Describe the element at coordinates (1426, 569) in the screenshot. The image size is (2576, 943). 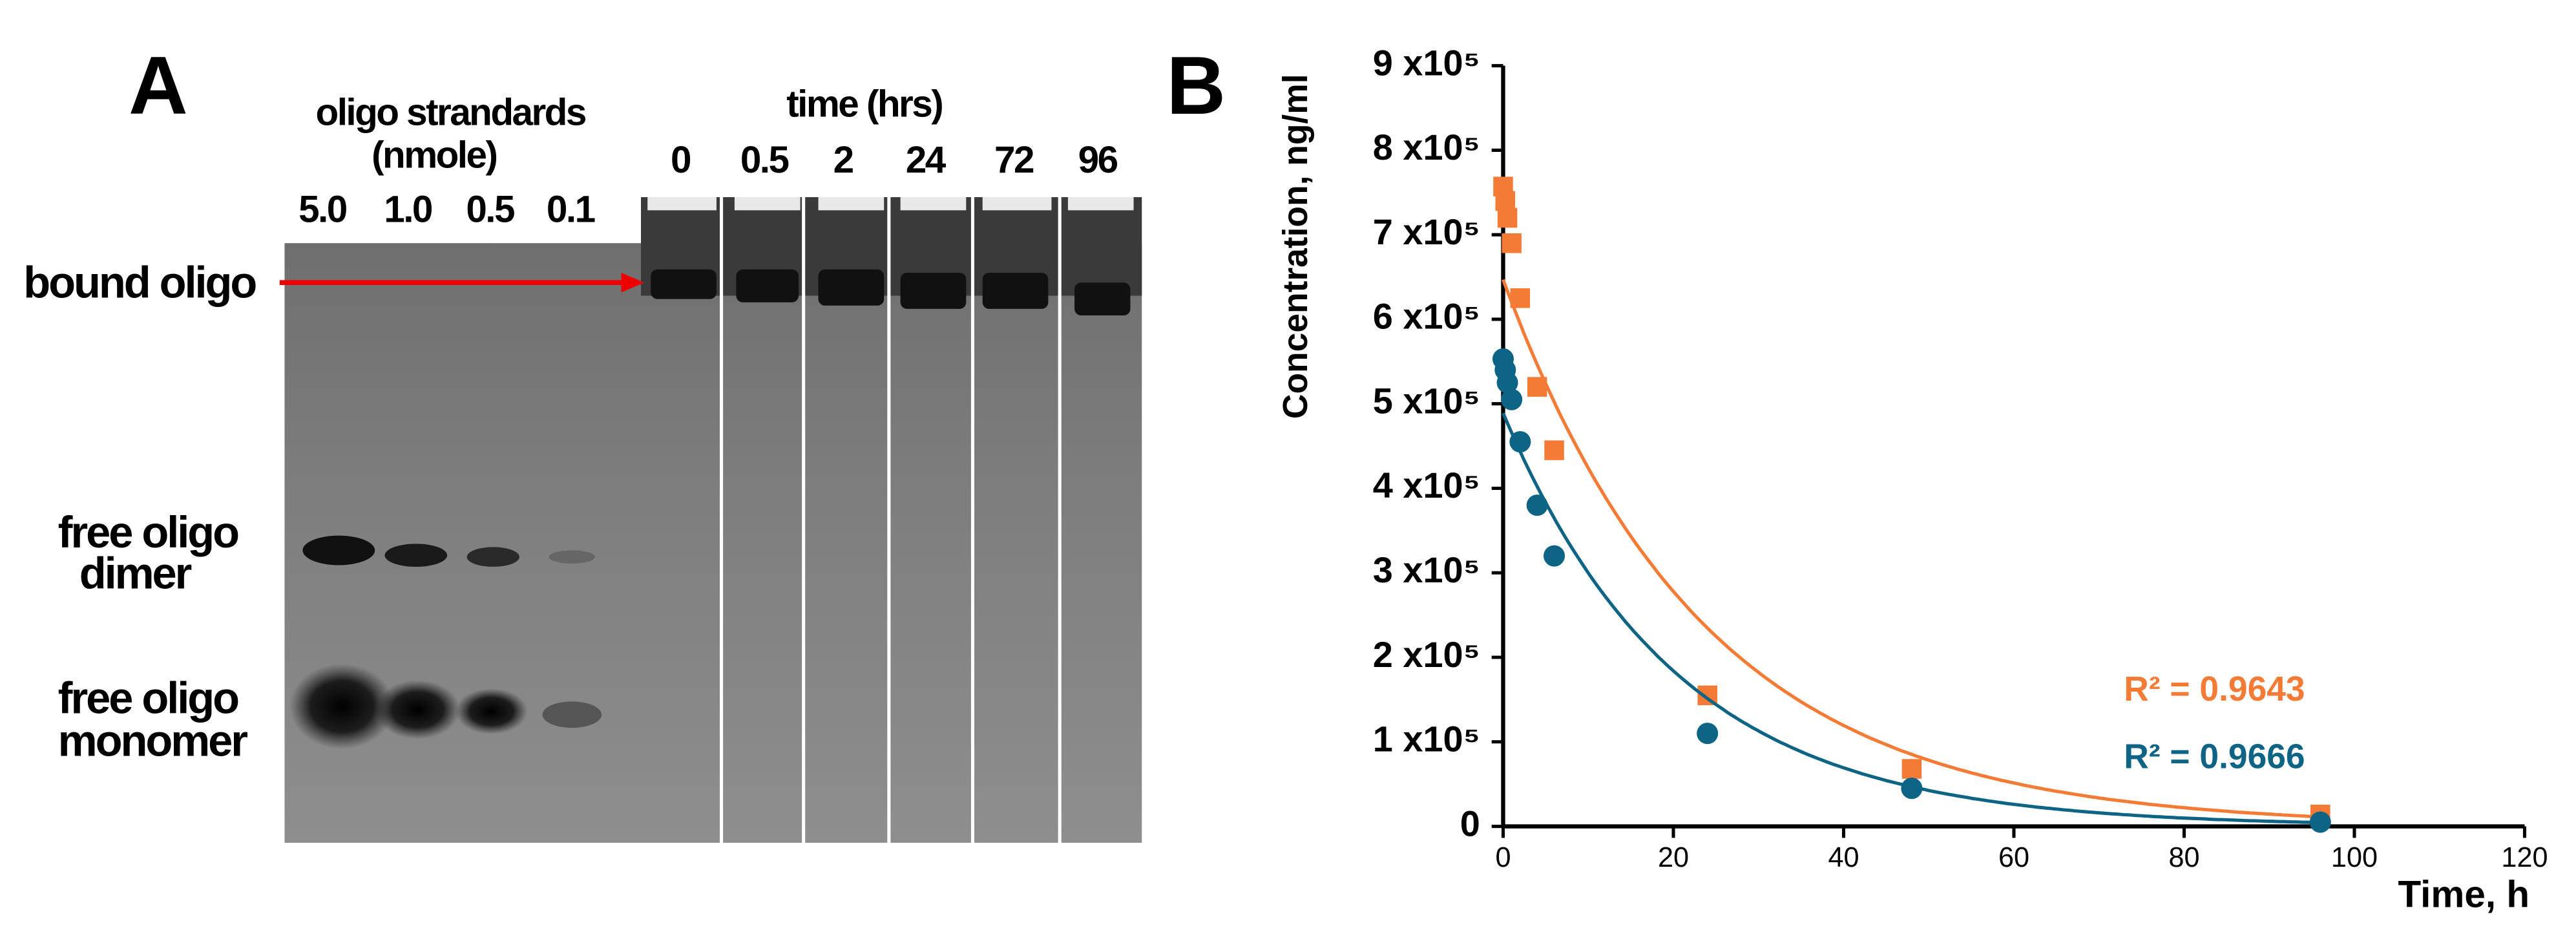
I see `y-tick-label: 3 x10⁵` at that location.